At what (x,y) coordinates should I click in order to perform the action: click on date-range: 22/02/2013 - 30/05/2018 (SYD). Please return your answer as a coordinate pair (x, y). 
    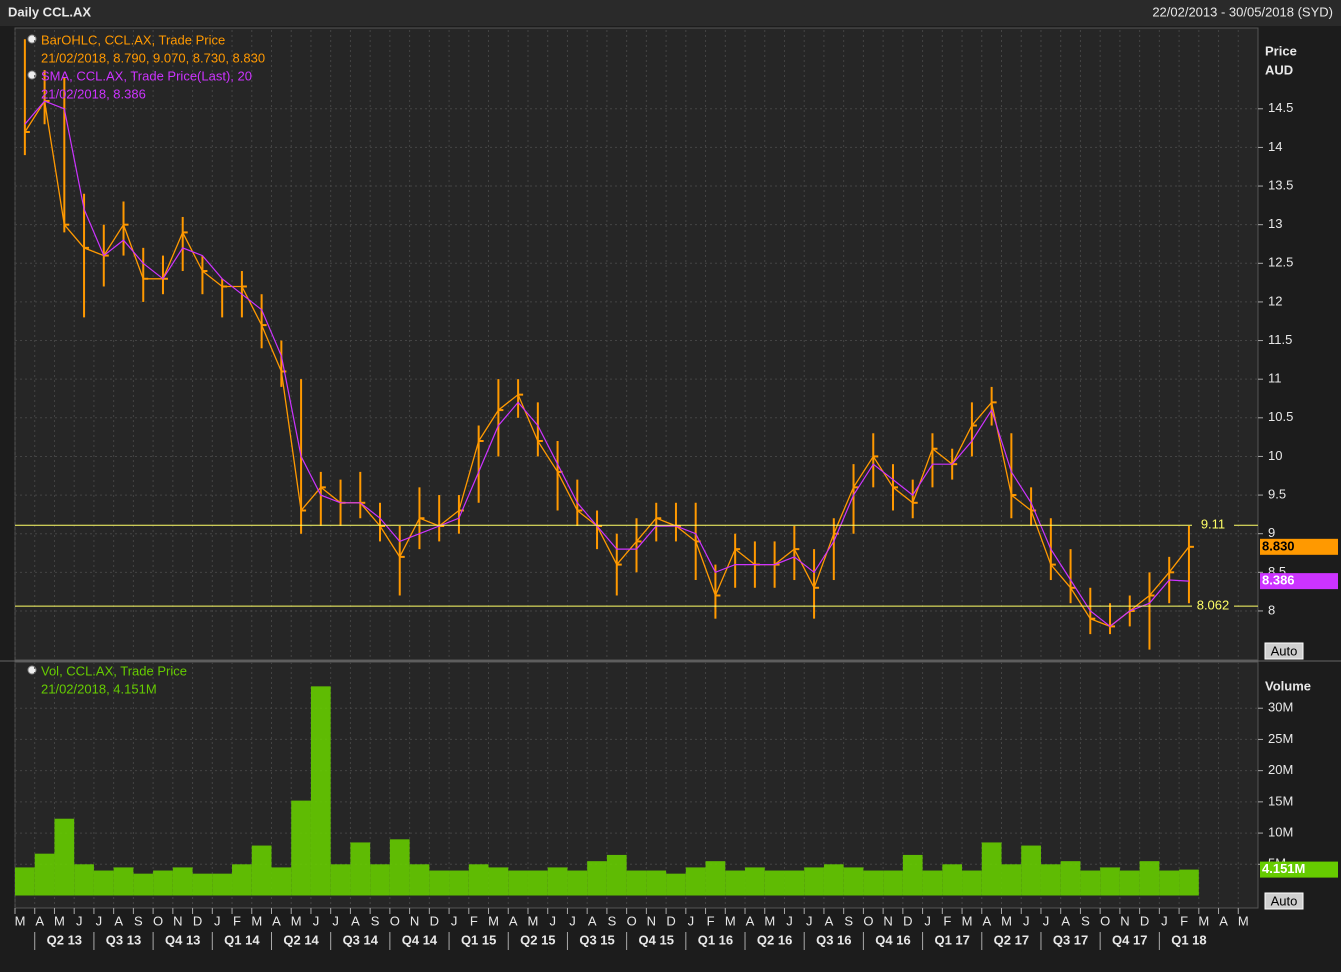
    Looking at the image, I should click on (1242, 11).